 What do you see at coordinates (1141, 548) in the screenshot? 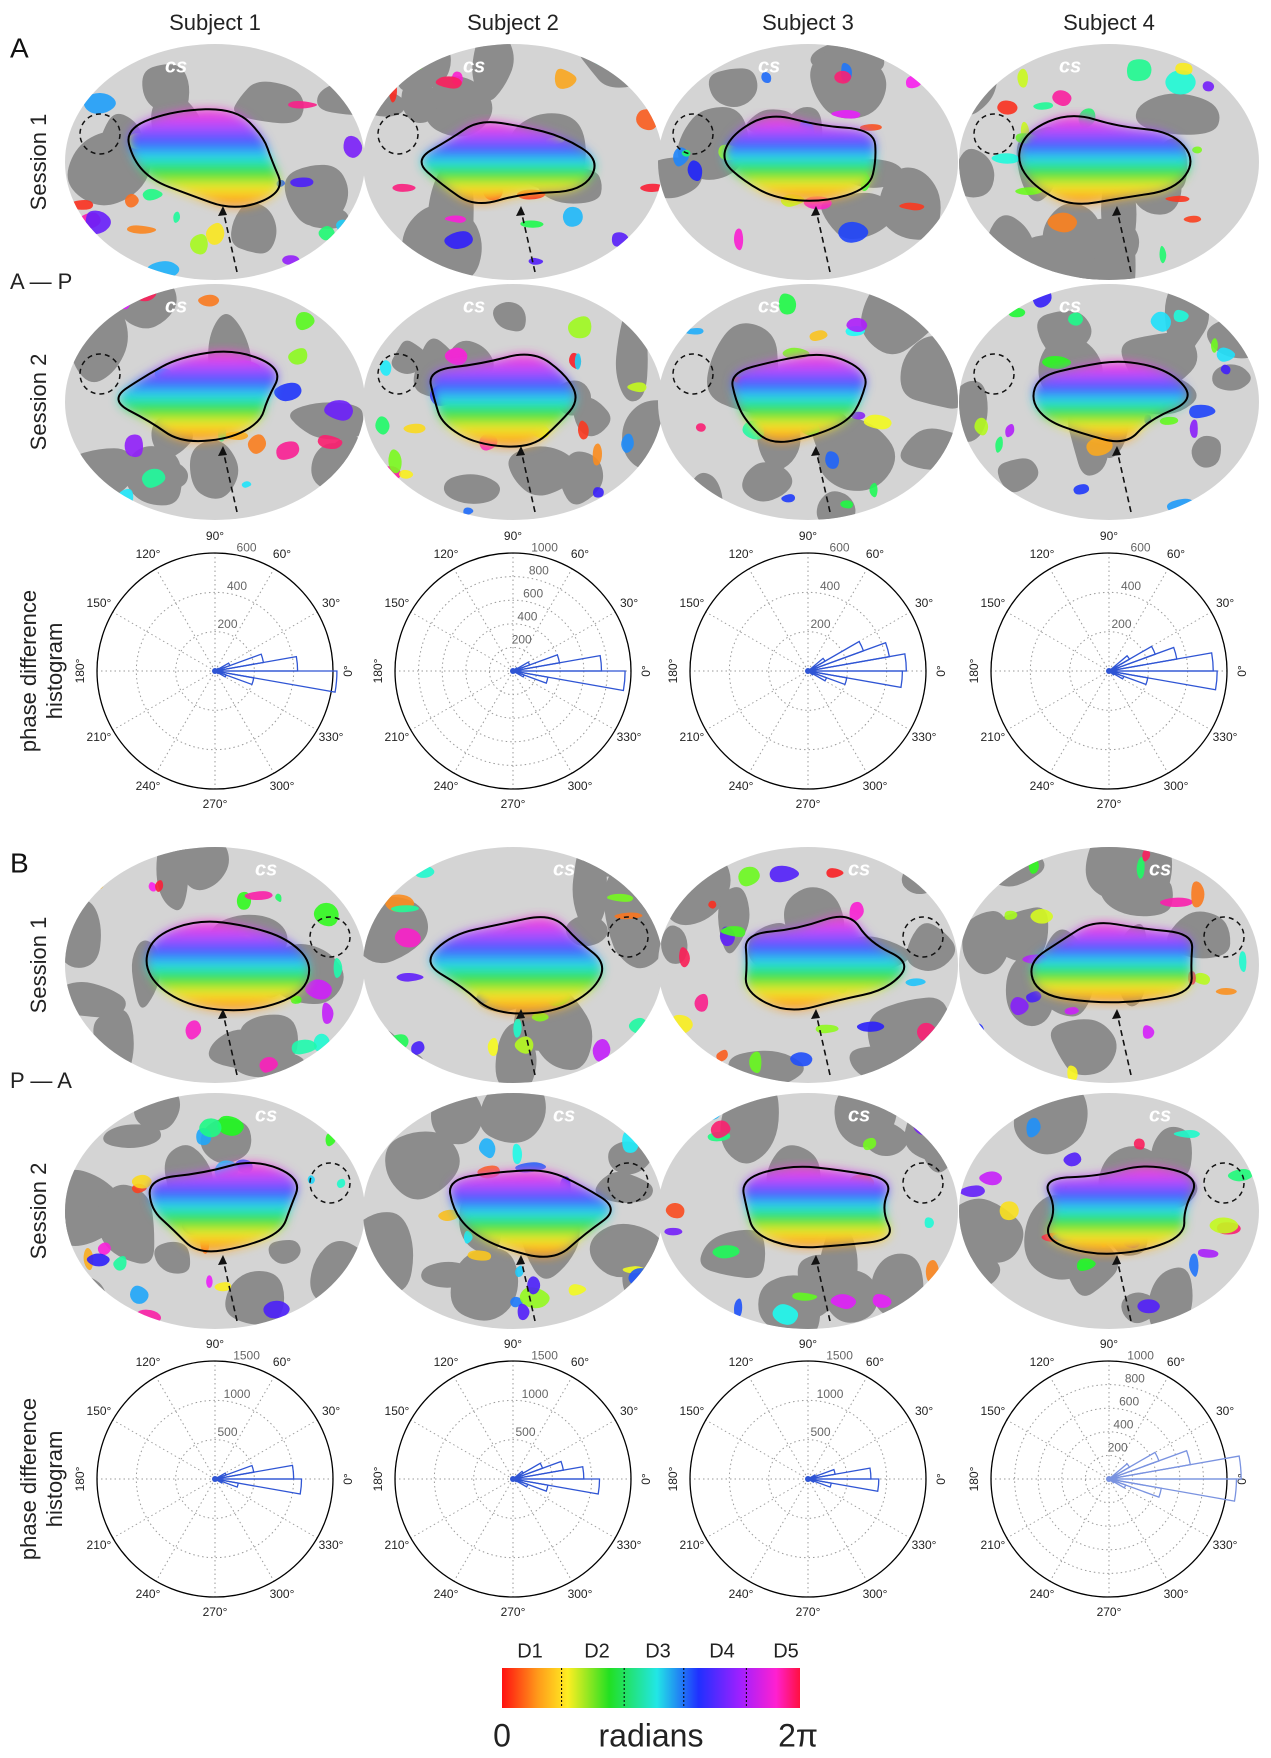
I see `r-tick-label: 600` at bounding box center [1141, 548].